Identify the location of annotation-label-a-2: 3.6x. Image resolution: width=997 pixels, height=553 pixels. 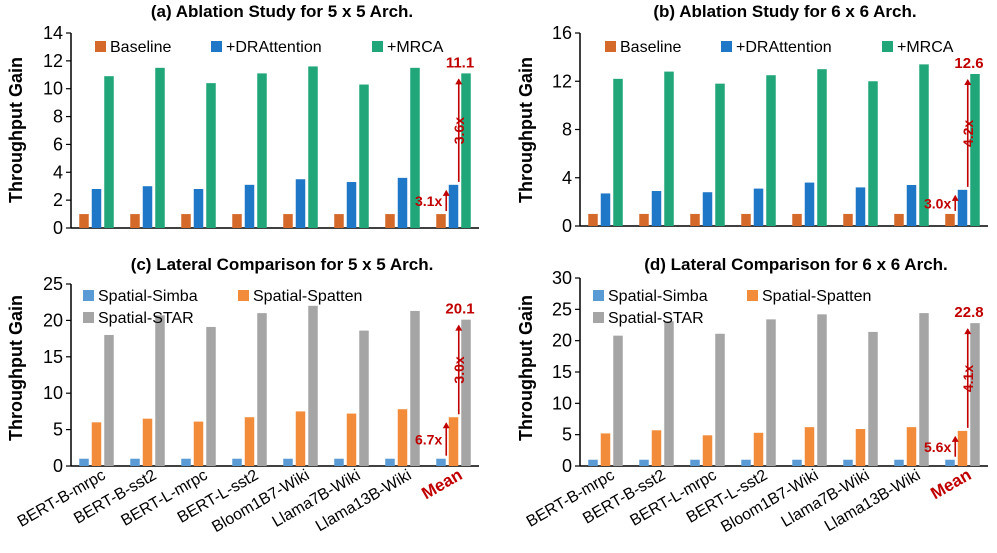
(459, 130).